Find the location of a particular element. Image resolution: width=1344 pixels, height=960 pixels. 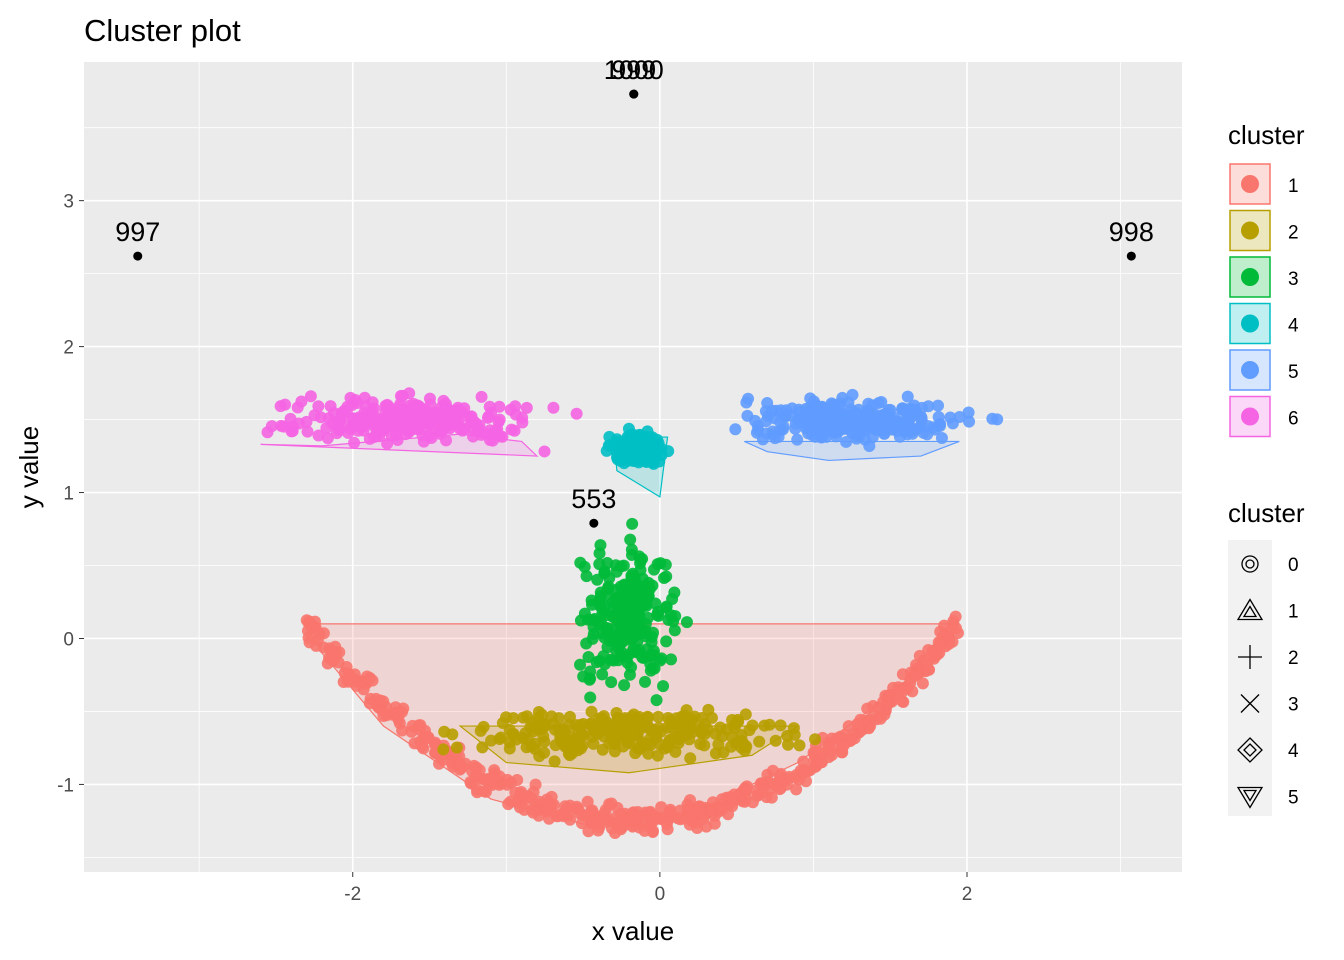

color-legend-dot is located at coordinates (1250, 416).